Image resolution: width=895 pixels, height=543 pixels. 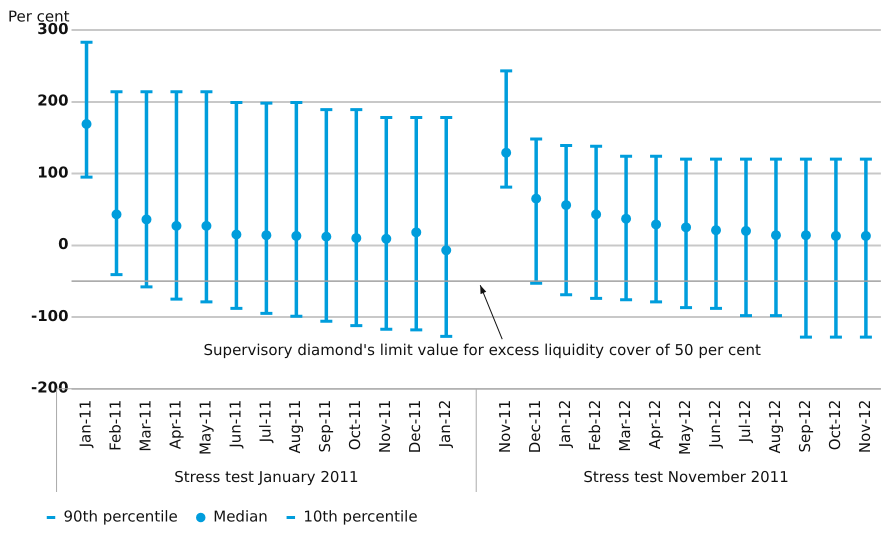 What do you see at coordinates (360, 516) in the screenshot?
I see `text: 10th percentile` at bounding box center [360, 516].